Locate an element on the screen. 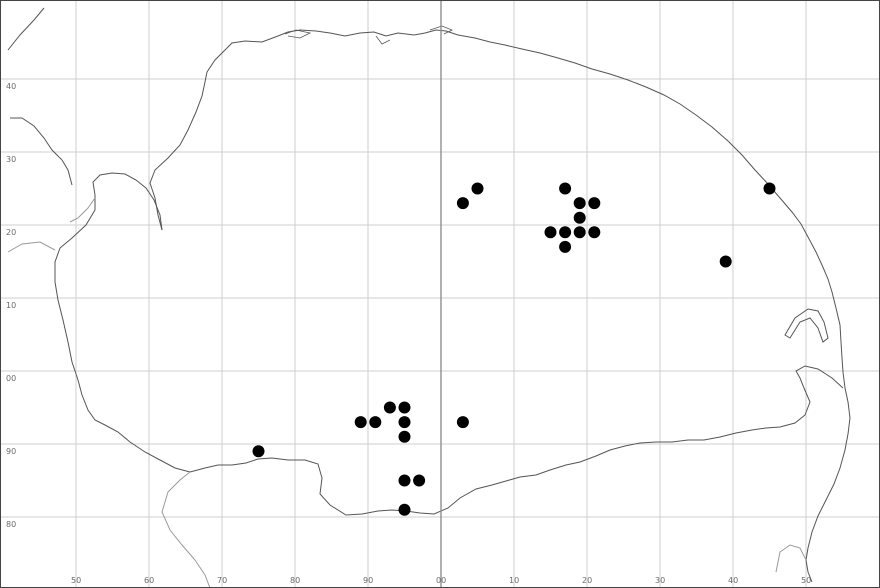 This screenshot has height=588, width=880. north-marsh-detail is located at coordinates (368, 35).